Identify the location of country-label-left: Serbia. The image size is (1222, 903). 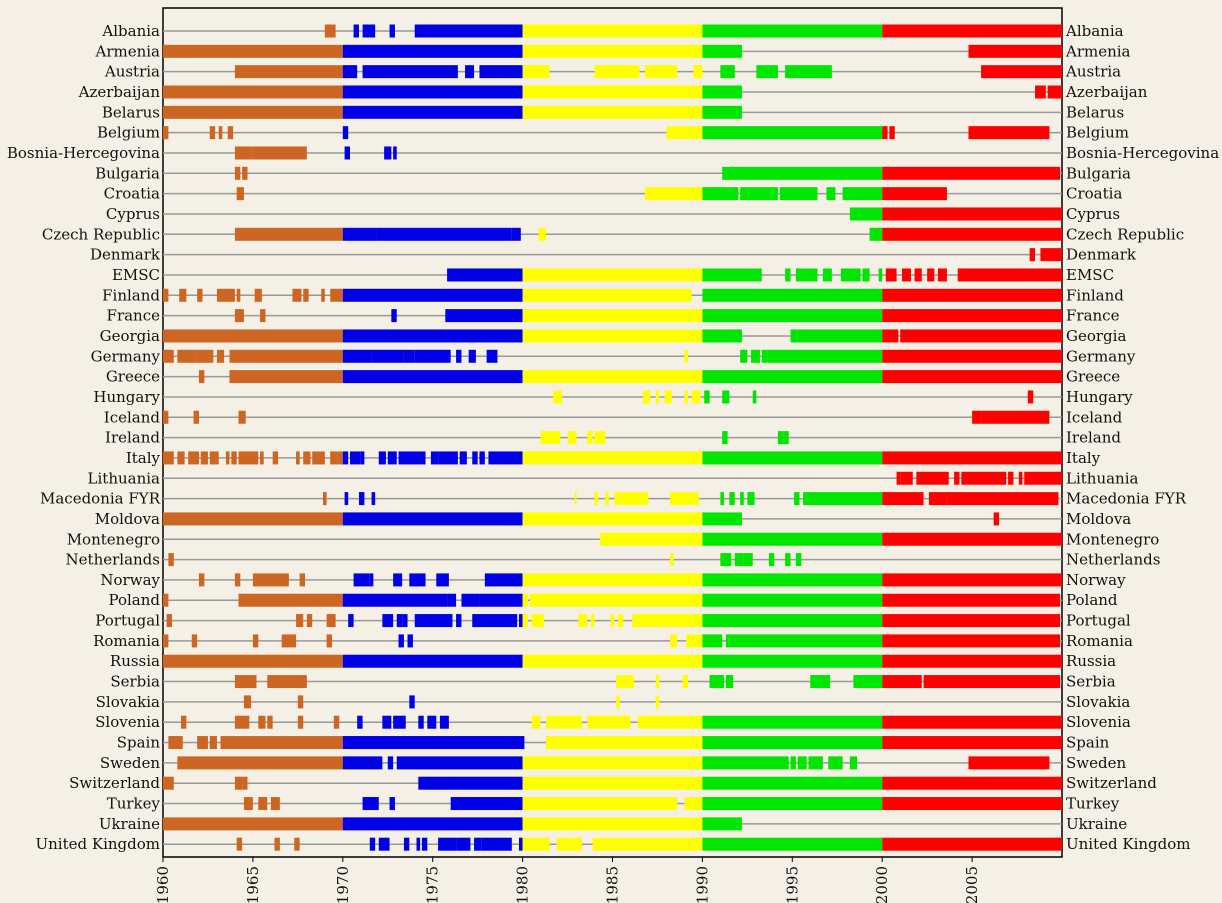
(135, 682).